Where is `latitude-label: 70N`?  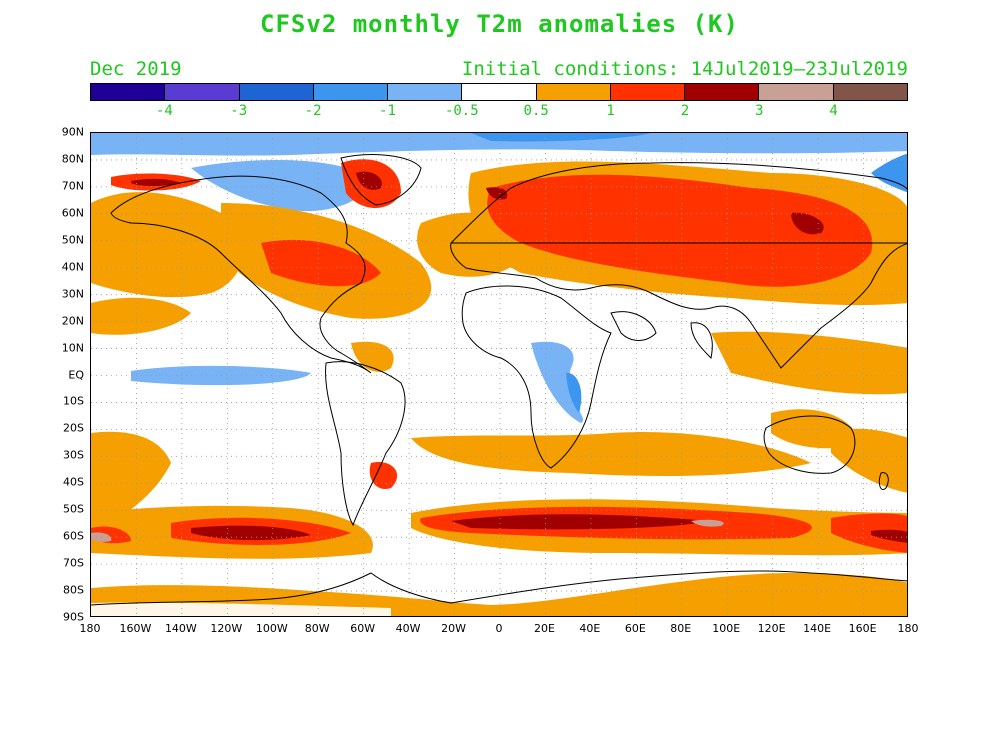 latitude-label: 70N is located at coordinates (72, 186).